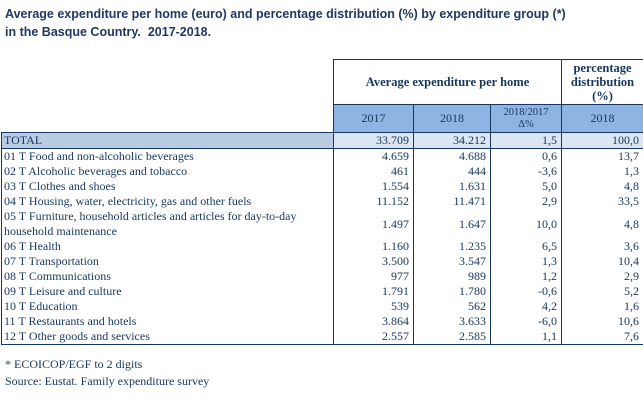 This screenshot has height=405, width=643. What do you see at coordinates (526, 291) in the screenshot?
I see `cell-value: -0,6` at bounding box center [526, 291].